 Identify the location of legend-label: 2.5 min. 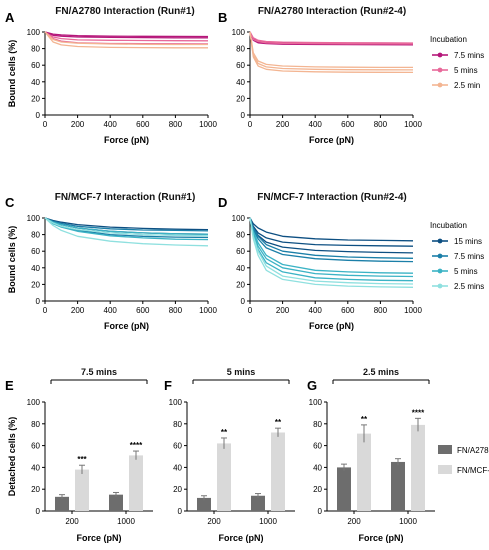
(467, 85).